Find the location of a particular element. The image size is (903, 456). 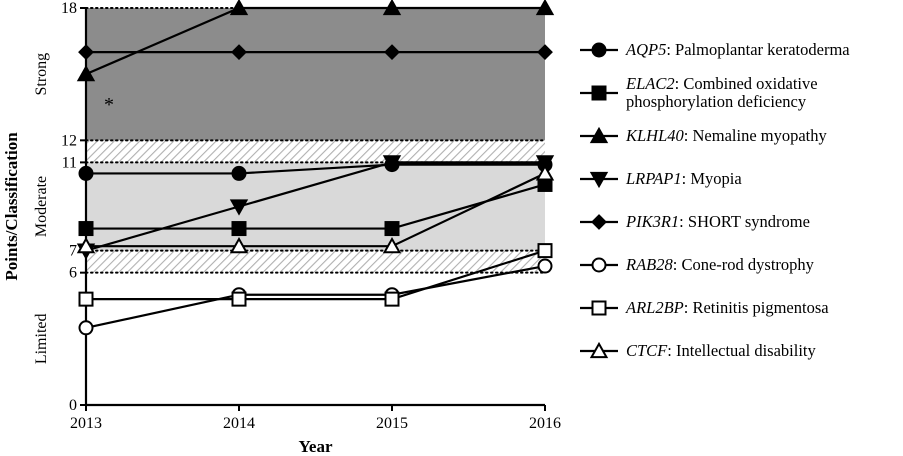

band-label-moderate: Moderate is located at coordinates (41, 206).